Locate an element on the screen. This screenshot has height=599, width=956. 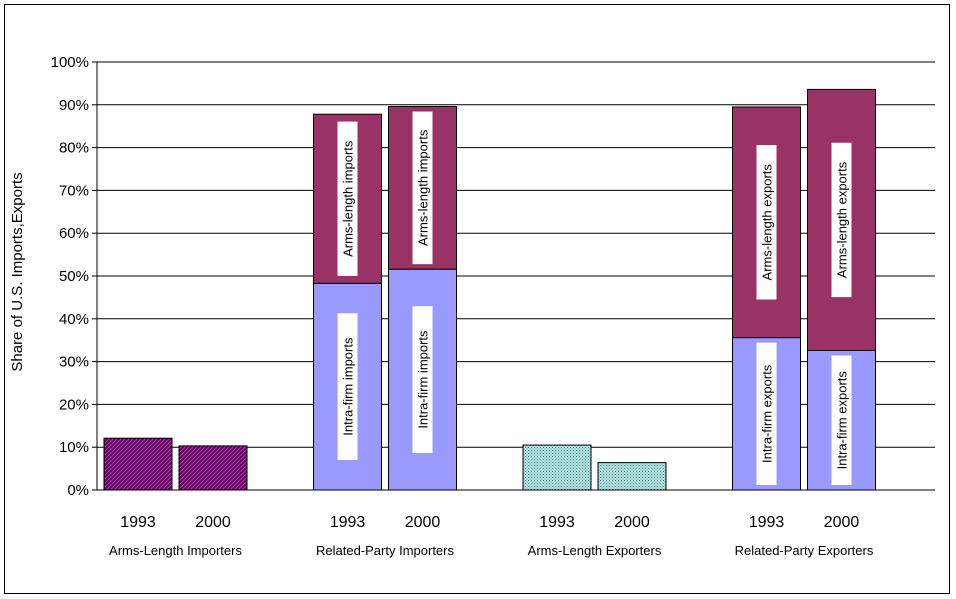
y-tick-label: 0% is located at coordinates (78, 490).